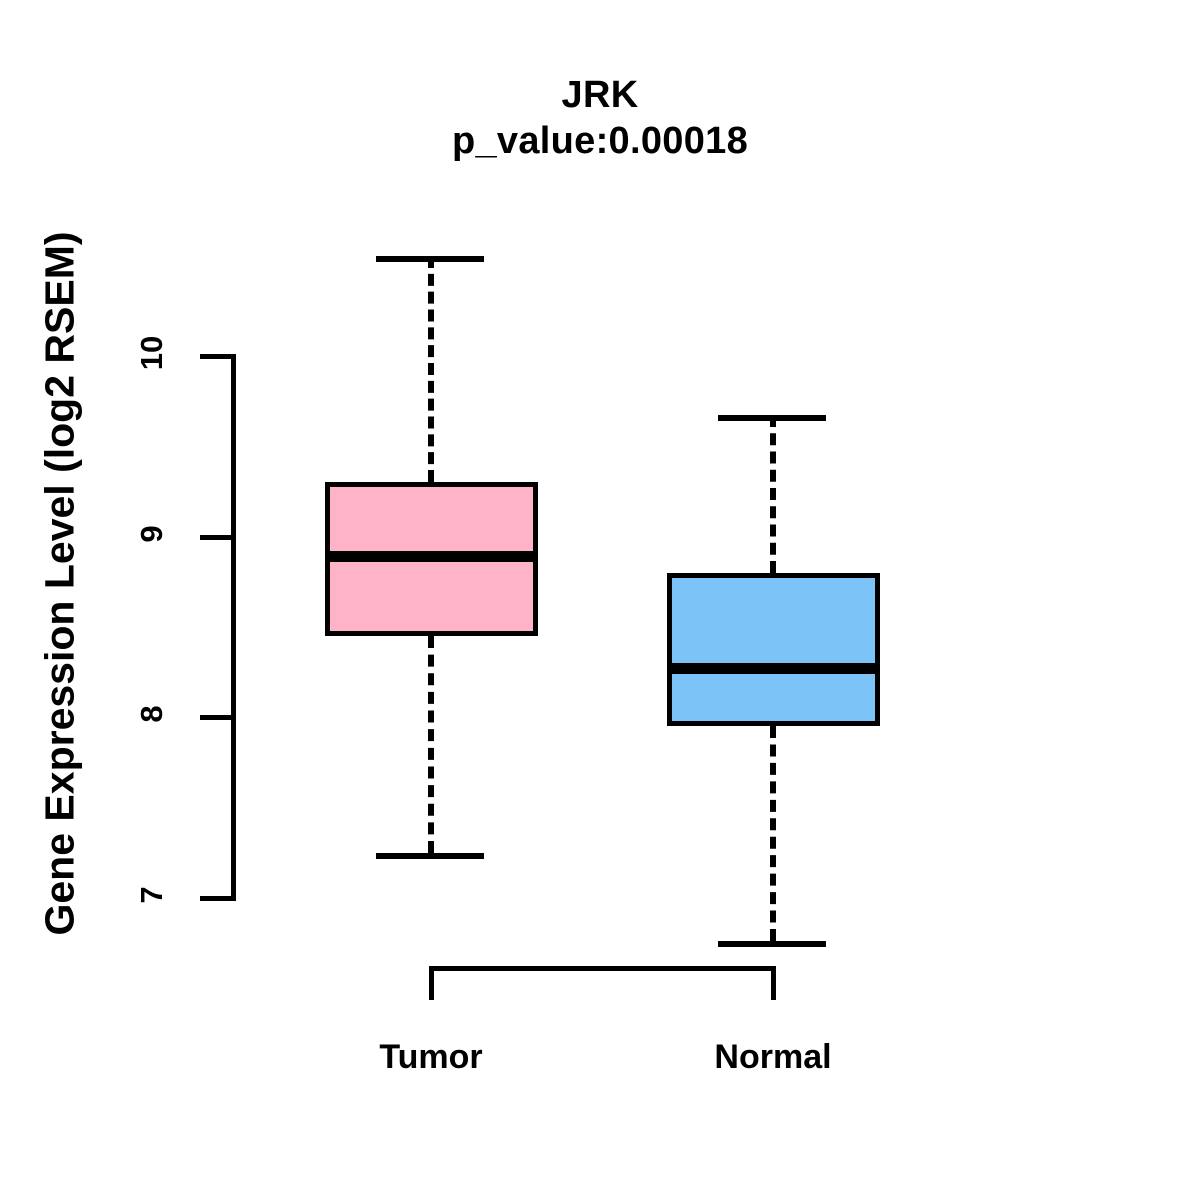  Describe the element at coordinates (151, 895) in the screenshot. I see `y-axis-tick-label: 7` at that location.